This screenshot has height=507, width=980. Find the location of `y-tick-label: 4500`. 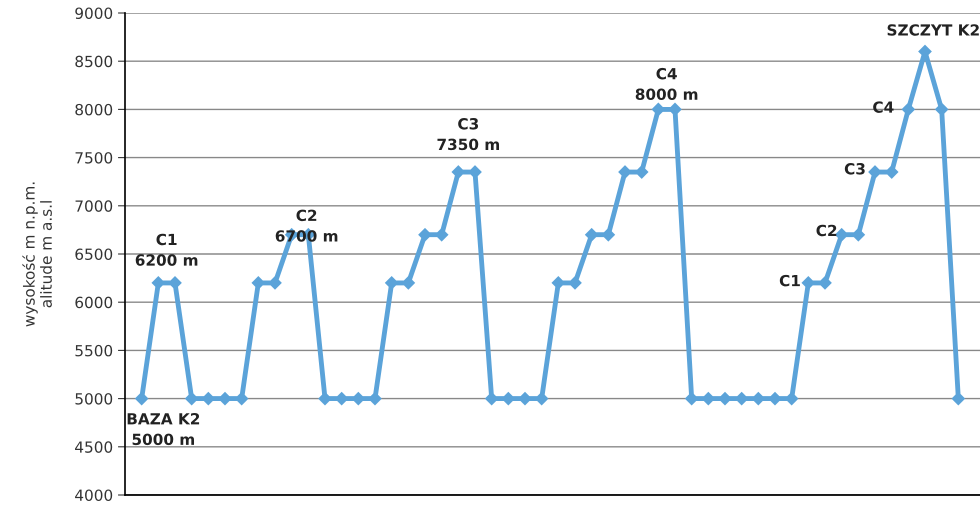

y-tick-label: 4500 is located at coordinates (93, 447).